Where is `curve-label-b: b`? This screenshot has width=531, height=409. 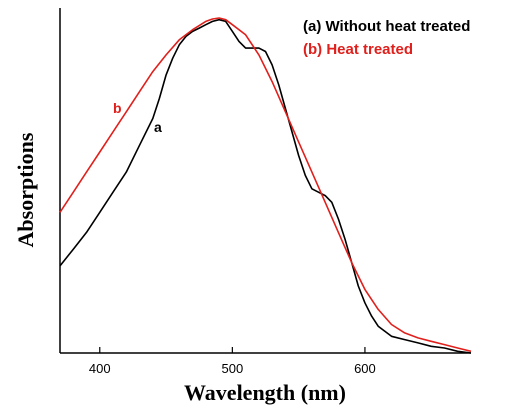
curve-label-b: b is located at coordinates (117, 108).